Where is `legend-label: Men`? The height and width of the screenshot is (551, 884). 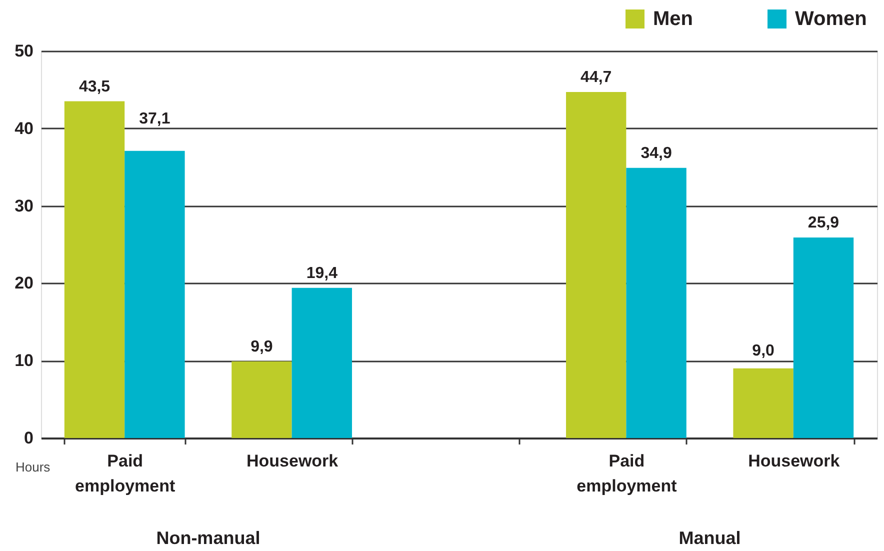 legend-label: Men is located at coordinates (673, 19).